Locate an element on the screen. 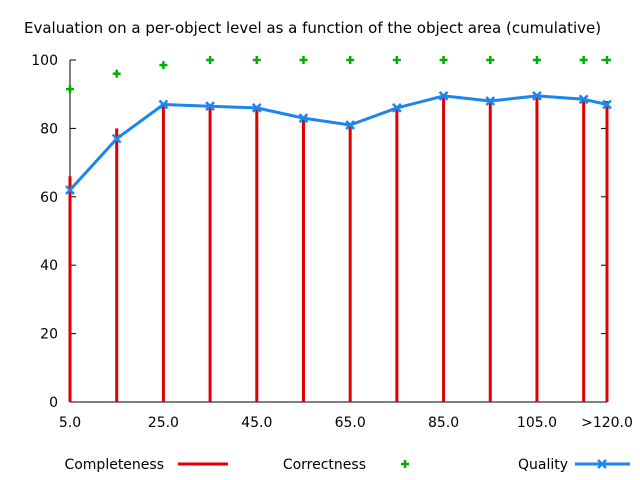 The image size is (640, 480). x-tick-label: 85.0 is located at coordinates (443, 423).